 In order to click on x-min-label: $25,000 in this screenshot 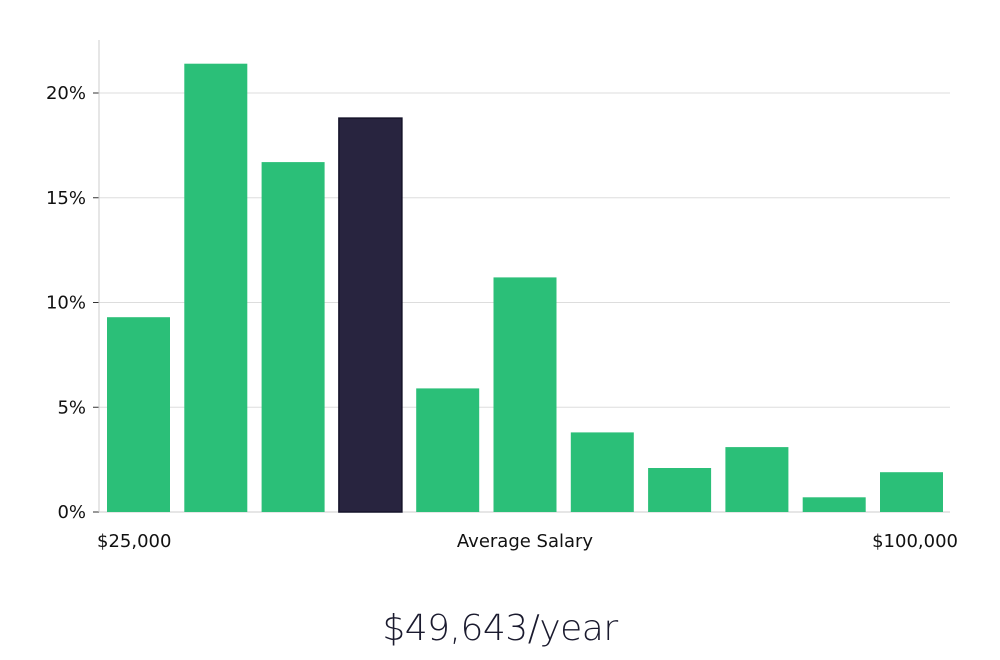, I will do `click(134, 541)`.